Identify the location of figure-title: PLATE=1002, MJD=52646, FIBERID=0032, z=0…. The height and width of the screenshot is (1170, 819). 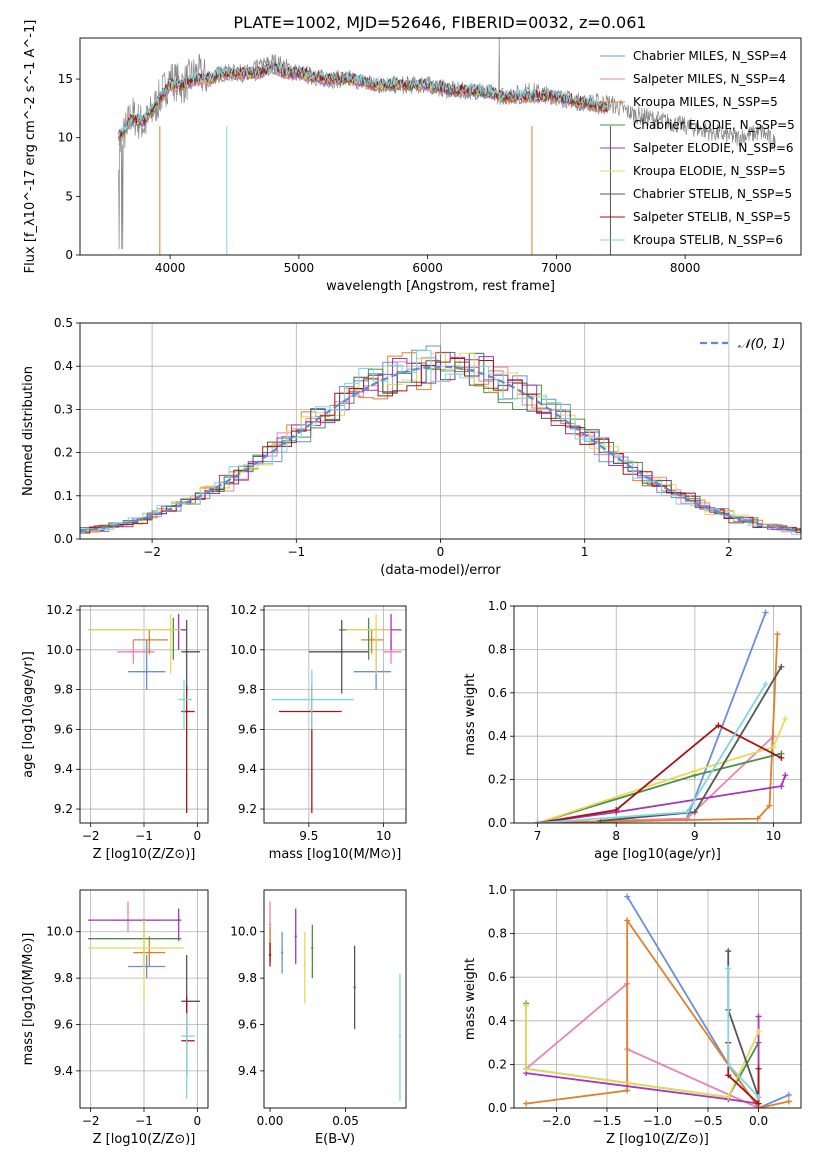
(439, 22).